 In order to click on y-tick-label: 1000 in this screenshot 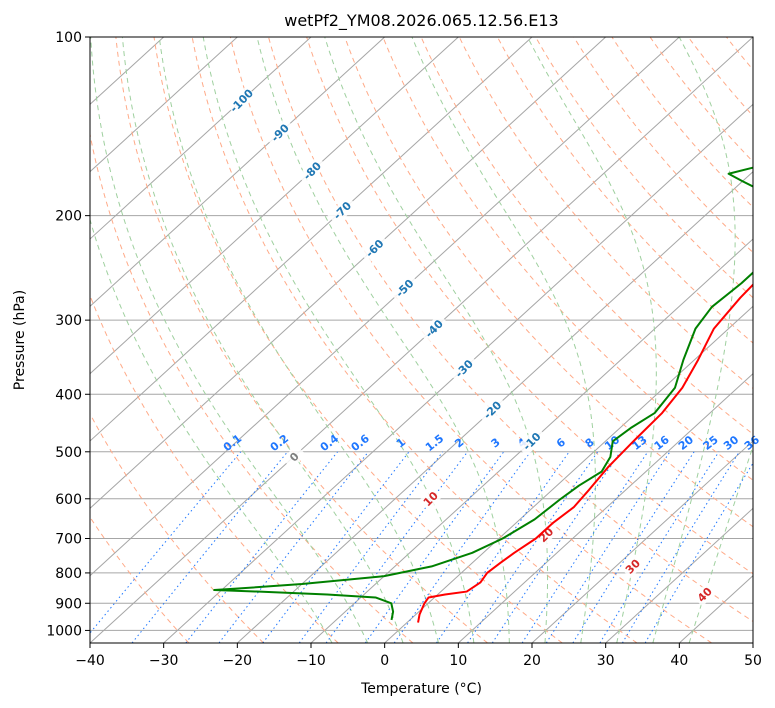, I will do `click(64, 631)`.